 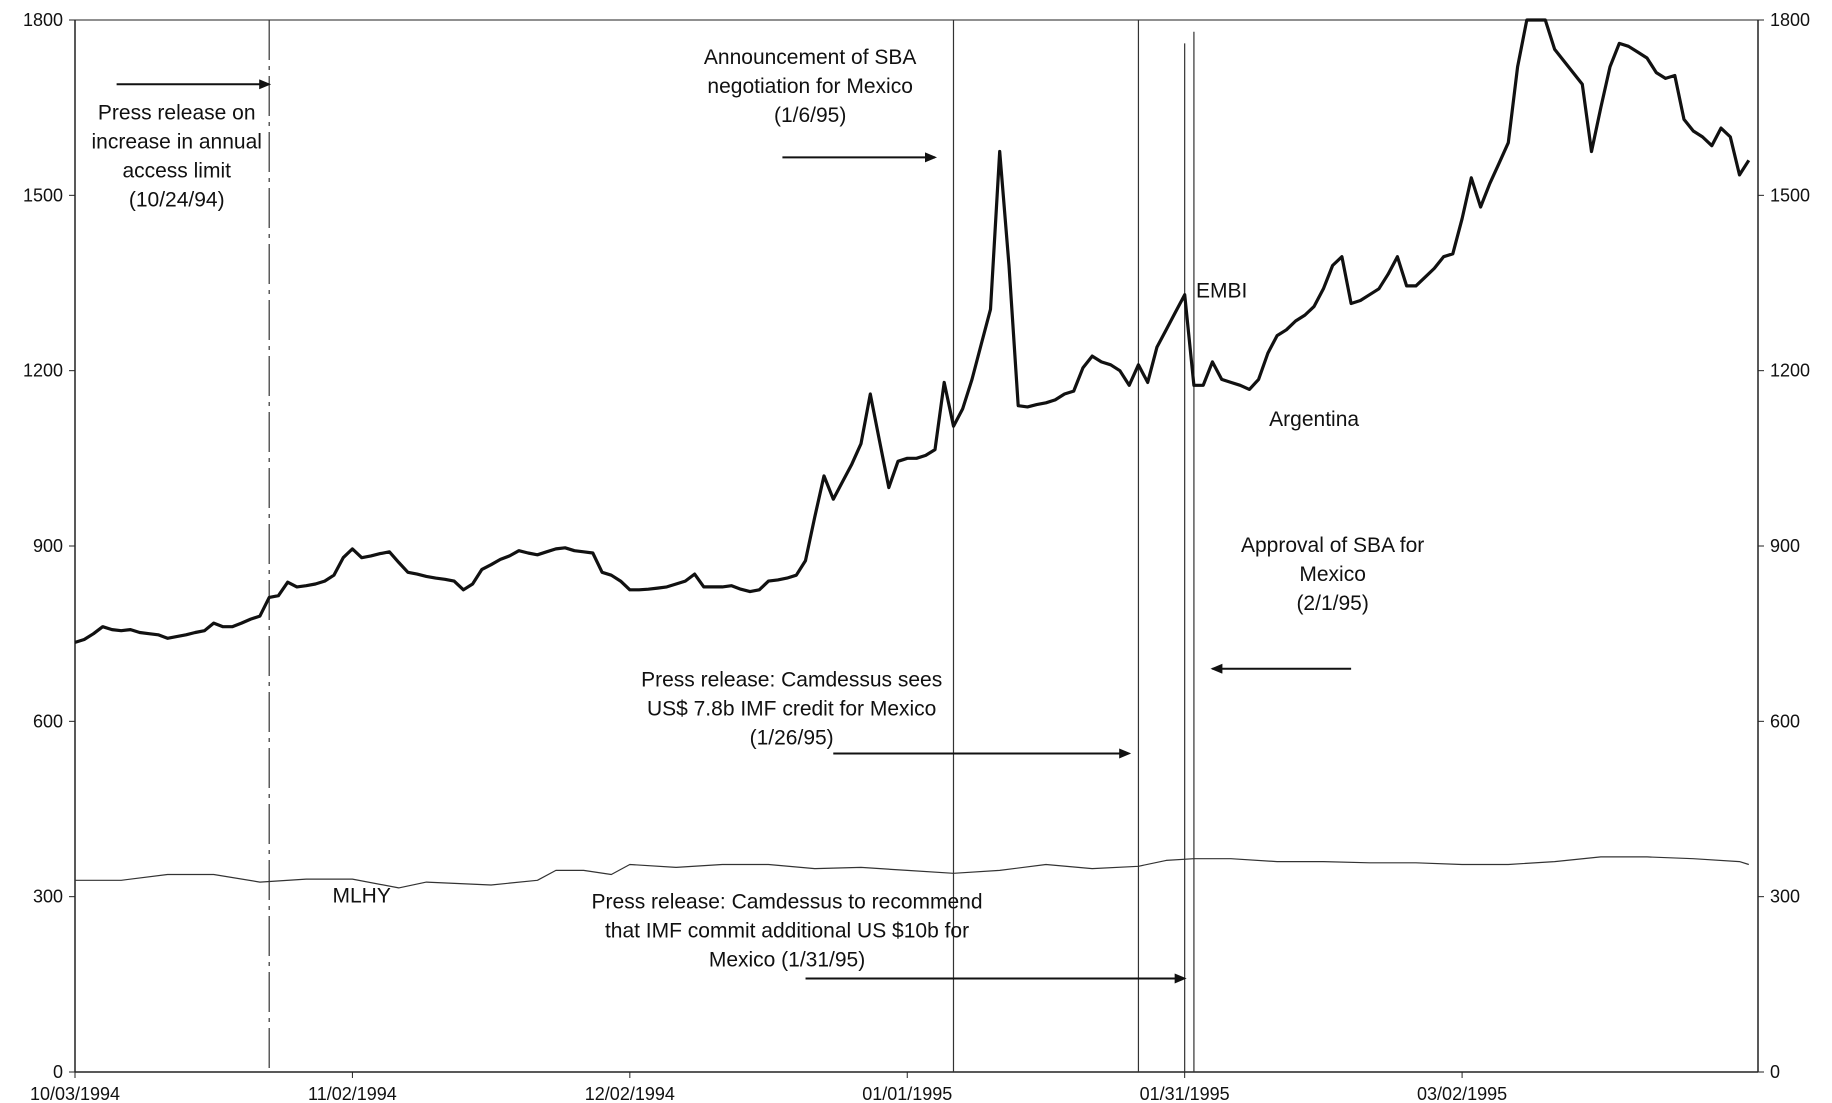 I want to click on x-tick-label: 01/01/1995, so click(x=907, y=1093).